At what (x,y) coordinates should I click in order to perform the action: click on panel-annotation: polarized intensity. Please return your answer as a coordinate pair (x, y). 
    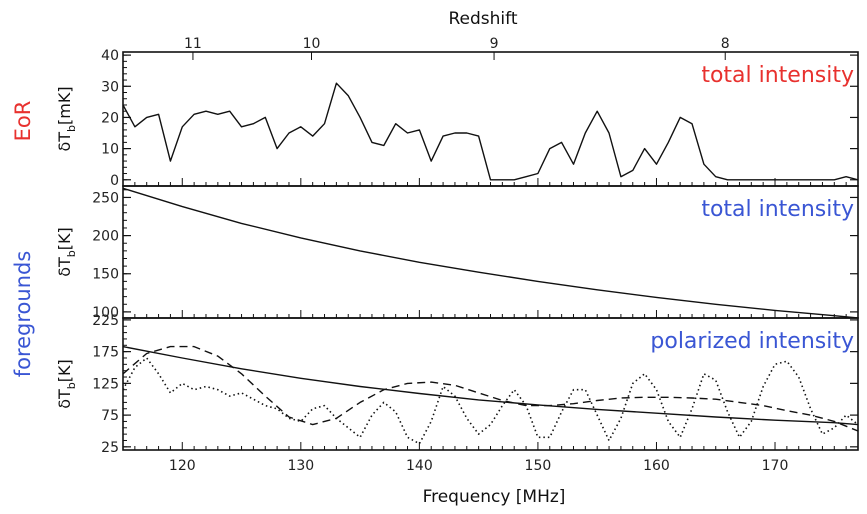
    Looking at the image, I should click on (752, 341).